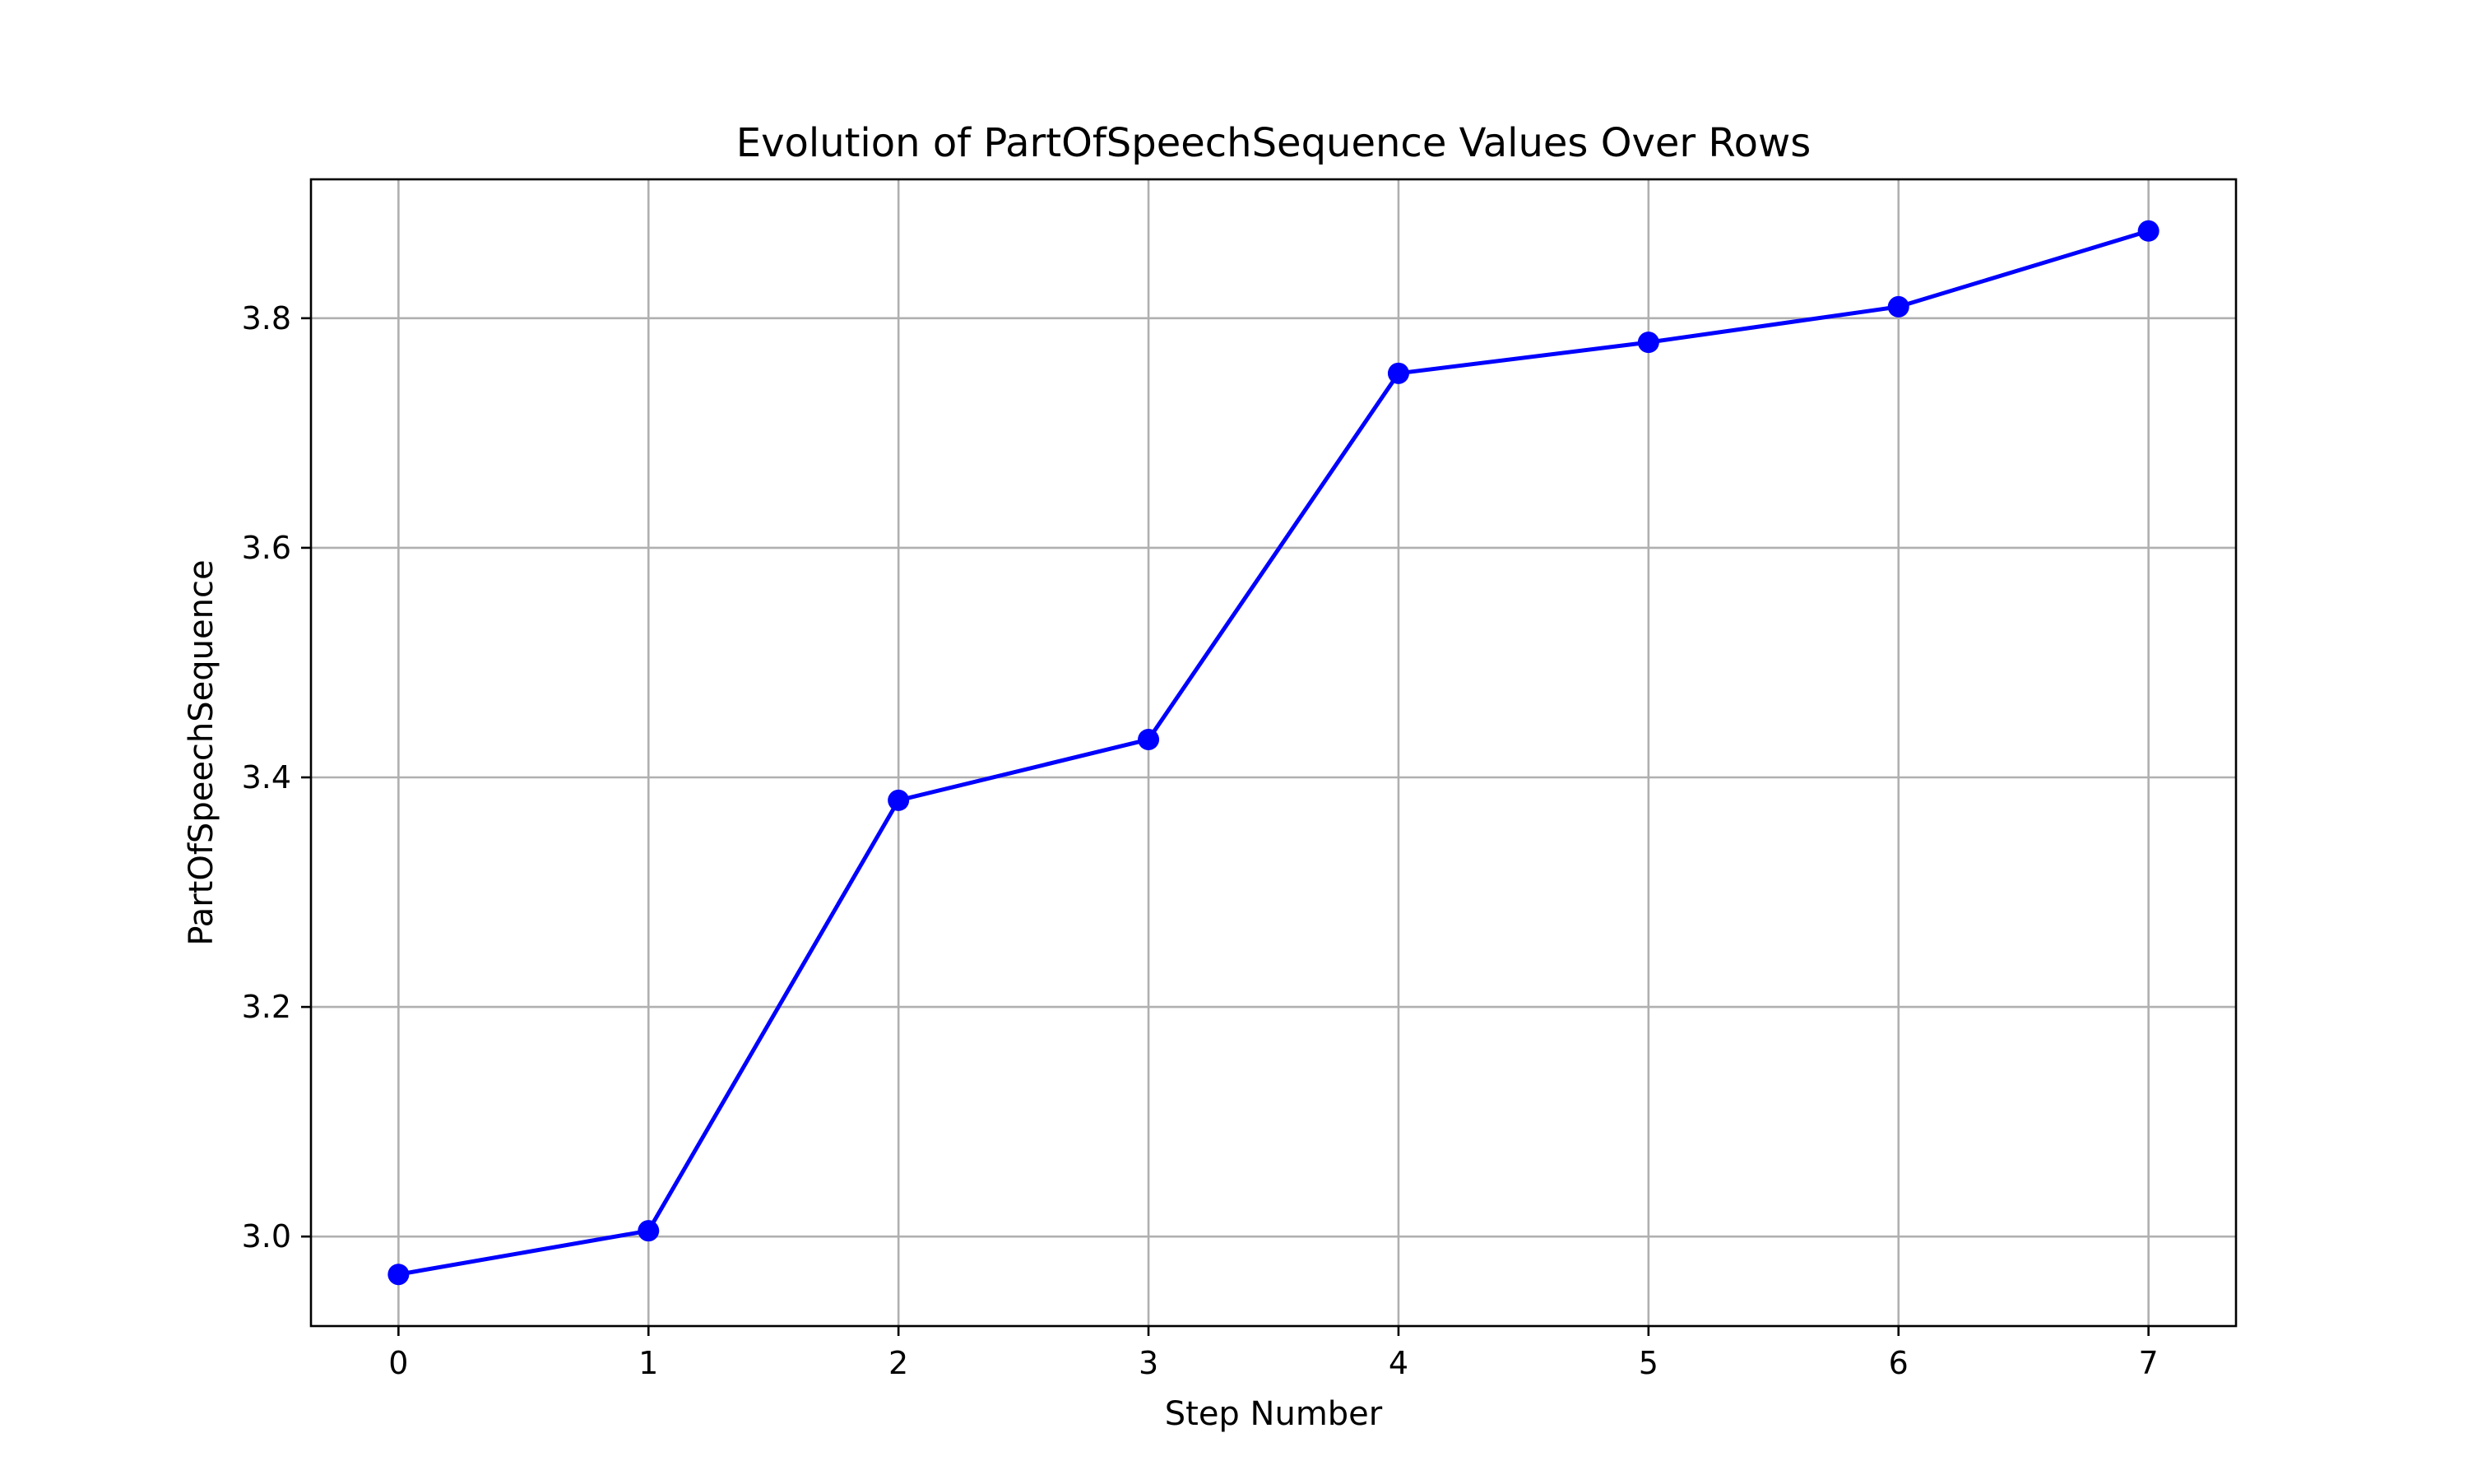 This screenshot has height=1484, width=2468. Describe the element at coordinates (1648, 1363) in the screenshot. I see `x-tick-label: 5` at that location.